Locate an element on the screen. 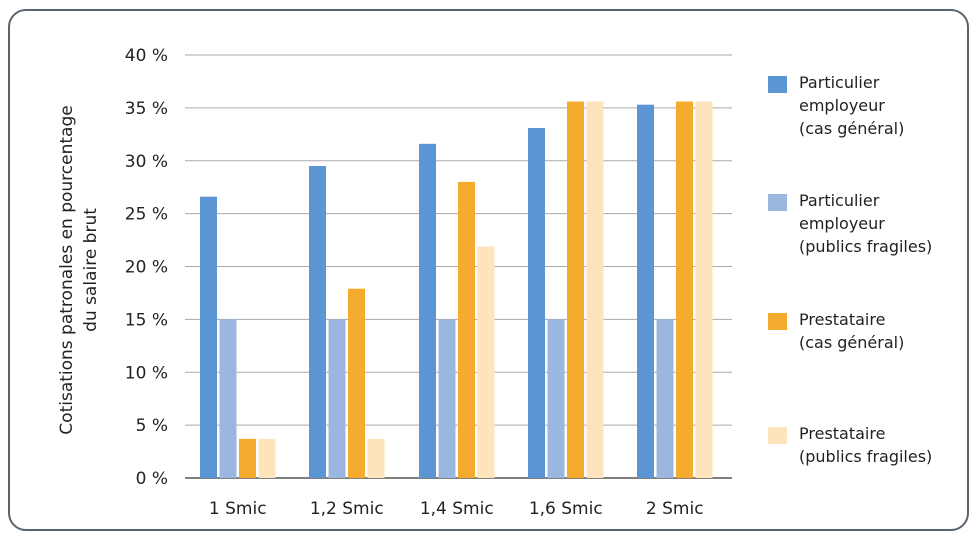  x-tick-label: 1,4 Smic is located at coordinates (457, 509).